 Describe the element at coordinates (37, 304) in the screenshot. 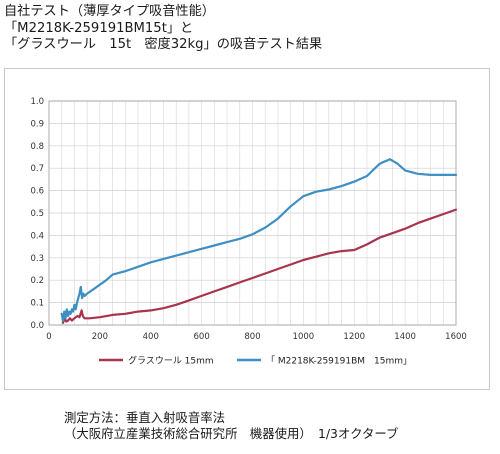

I see `y-tick-label: 0.1` at that location.